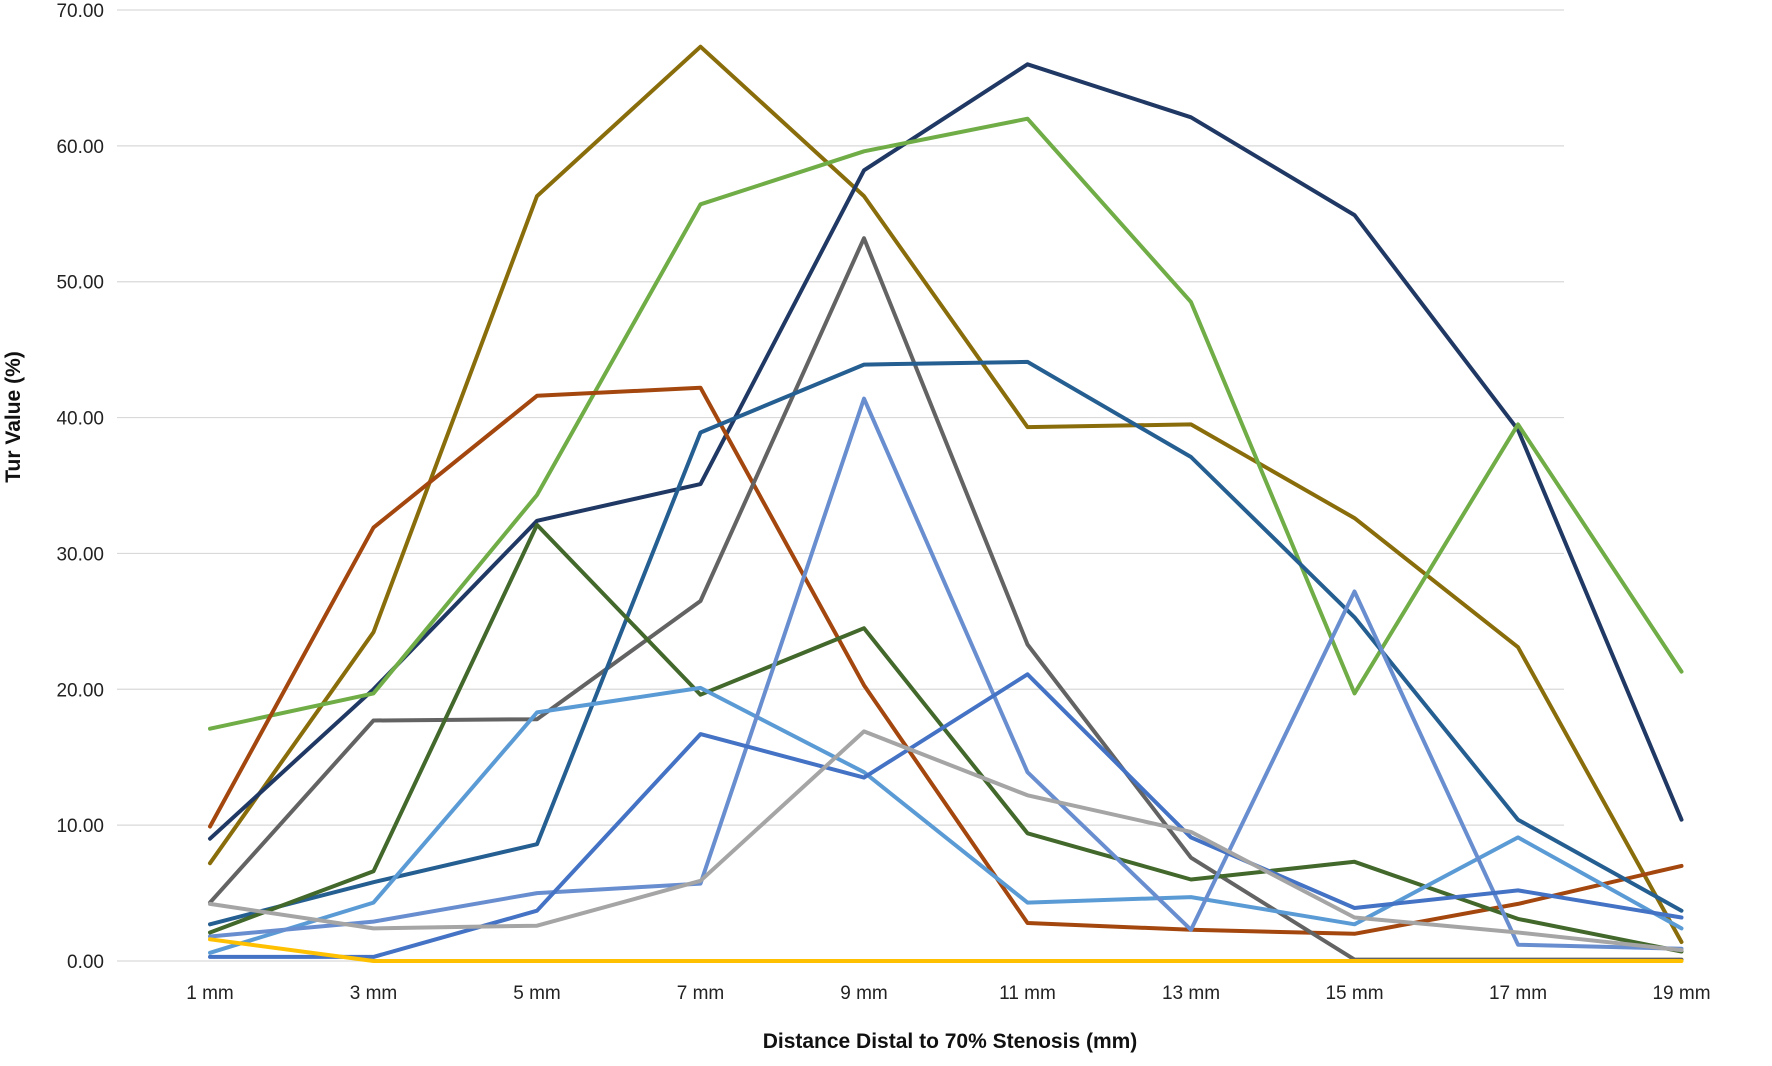 The width and height of the screenshot is (1772, 1066). Describe the element at coordinates (1518, 993) in the screenshot. I see `x-tick-label: 17 mm` at that location.